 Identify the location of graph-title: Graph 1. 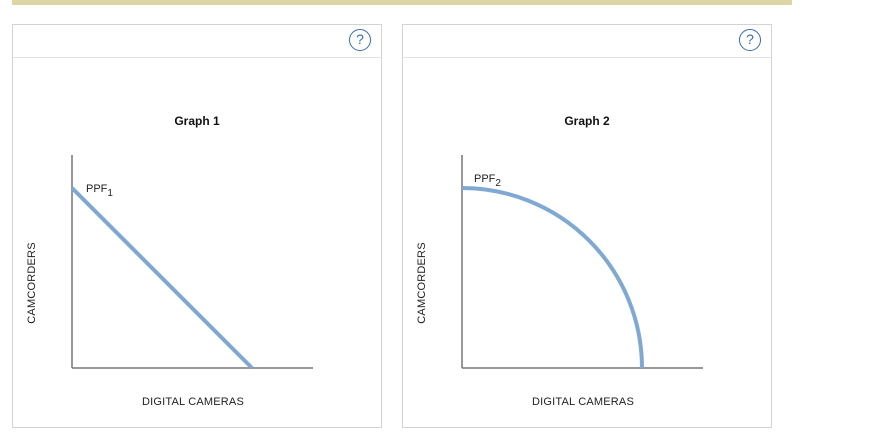
(197, 121).